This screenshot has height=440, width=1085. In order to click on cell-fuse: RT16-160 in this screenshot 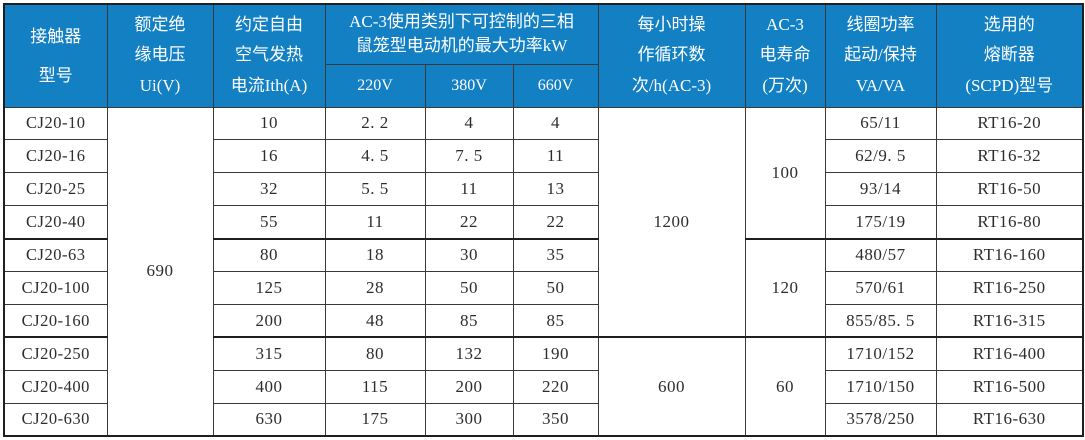, I will do `click(1009, 254)`.